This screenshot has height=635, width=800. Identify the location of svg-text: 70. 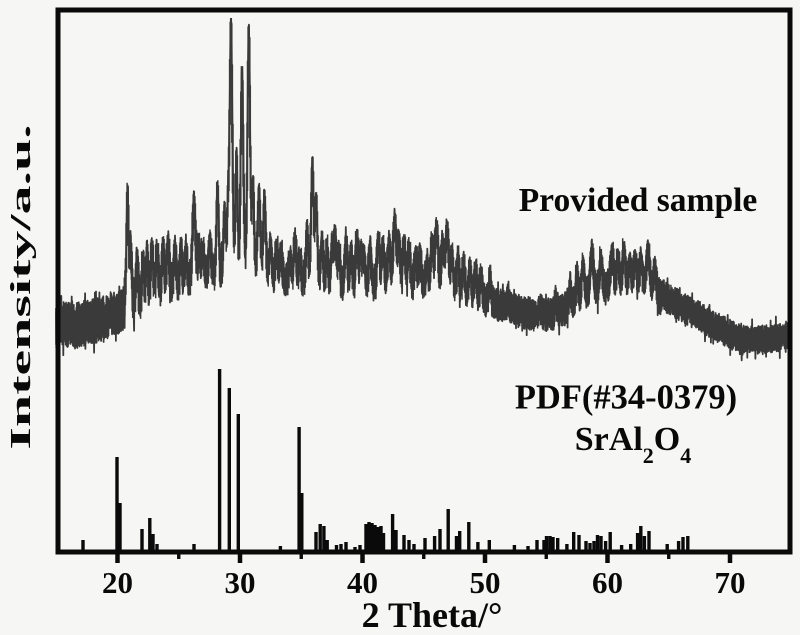
(730, 582).